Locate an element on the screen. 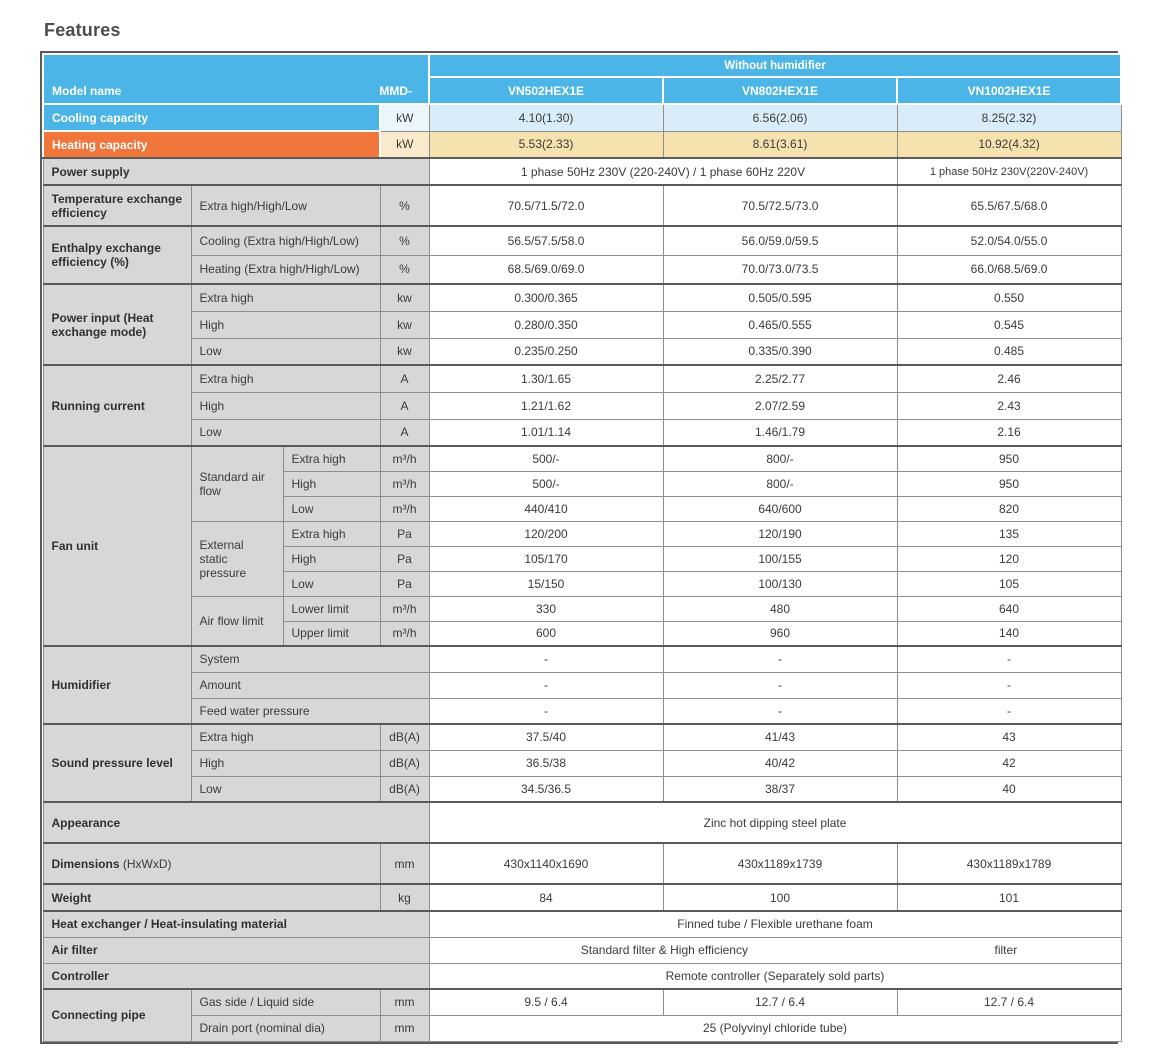 The width and height of the screenshot is (1156, 1059). value-cell: 960 is located at coordinates (780, 633).